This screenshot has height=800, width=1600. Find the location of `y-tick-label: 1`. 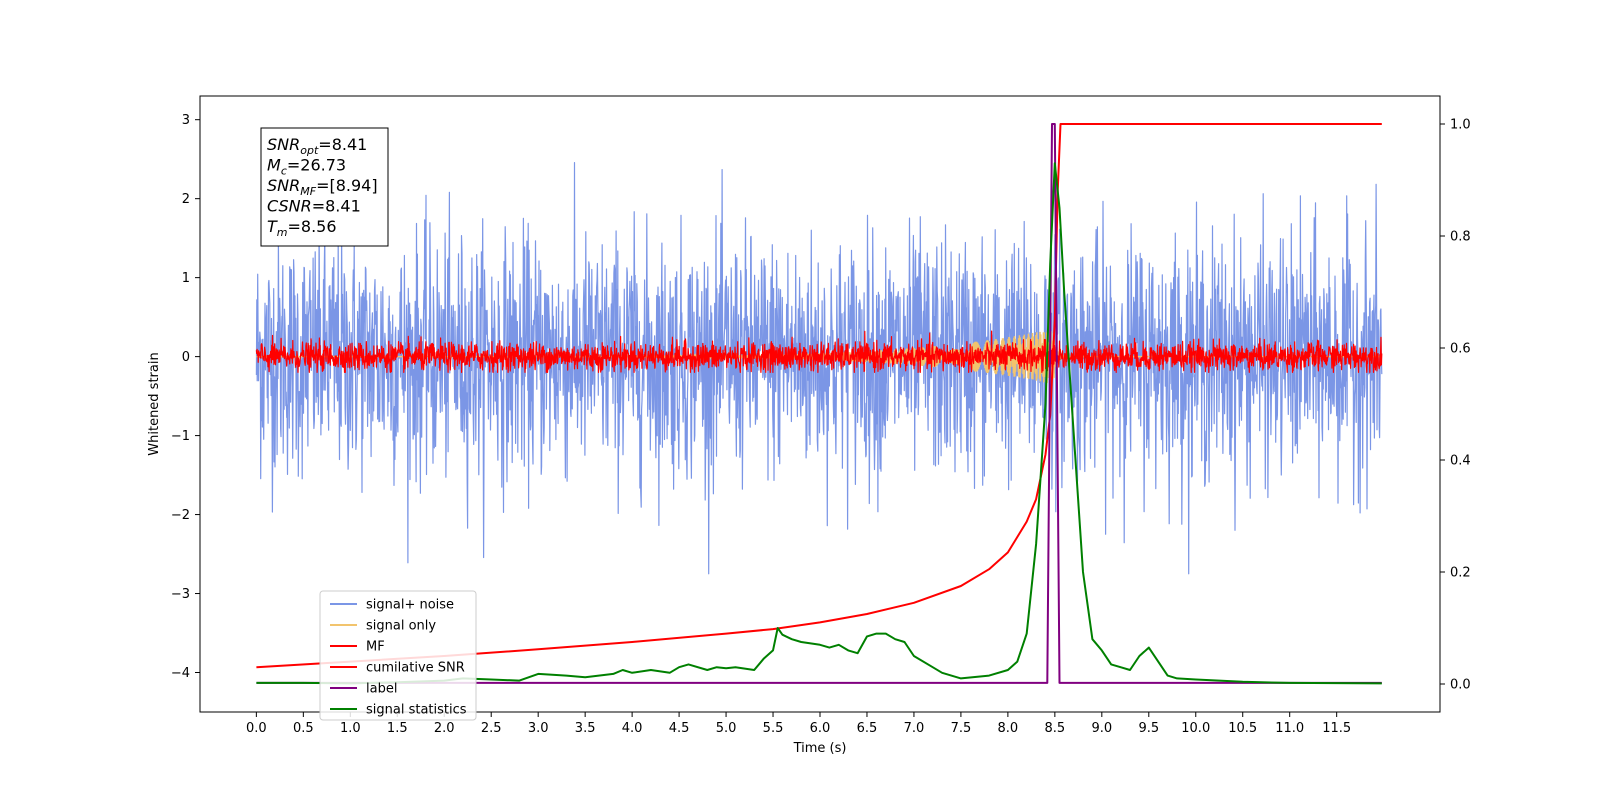

y-tick-label: 1 is located at coordinates (186, 278).